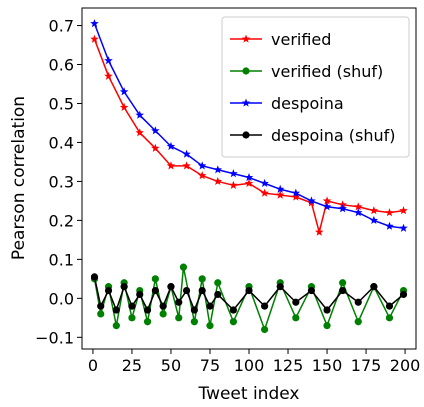 This screenshot has width=424, height=407. Describe the element at coordinates (307, 103) in the screenshot. I see `legend-label: despoina` at that location.